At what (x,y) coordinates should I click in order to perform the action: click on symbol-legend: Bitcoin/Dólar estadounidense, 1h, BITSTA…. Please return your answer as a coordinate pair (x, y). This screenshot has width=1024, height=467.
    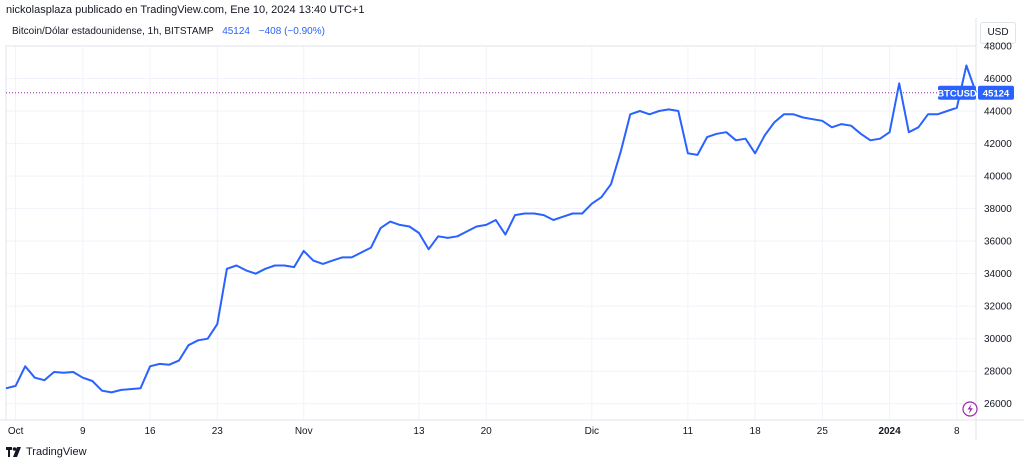
    Looking at the image, I should click on (168, 31).